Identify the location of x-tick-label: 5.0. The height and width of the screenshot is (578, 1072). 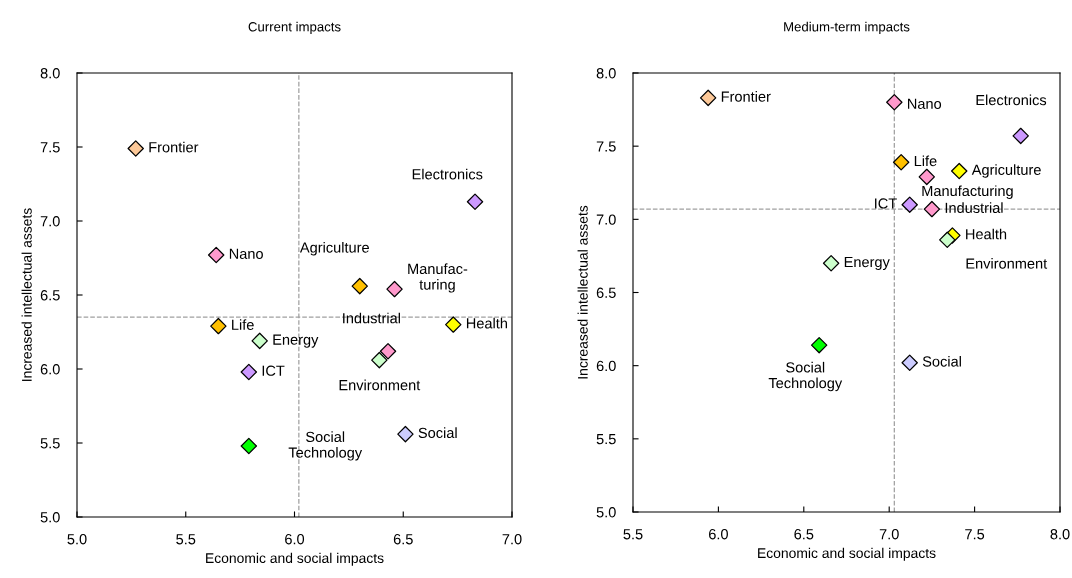
(77, 539).